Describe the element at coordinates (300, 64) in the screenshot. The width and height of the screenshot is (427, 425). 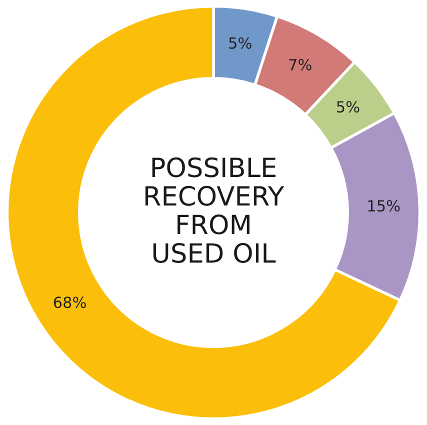
I see `data-label: 7%` at that location.